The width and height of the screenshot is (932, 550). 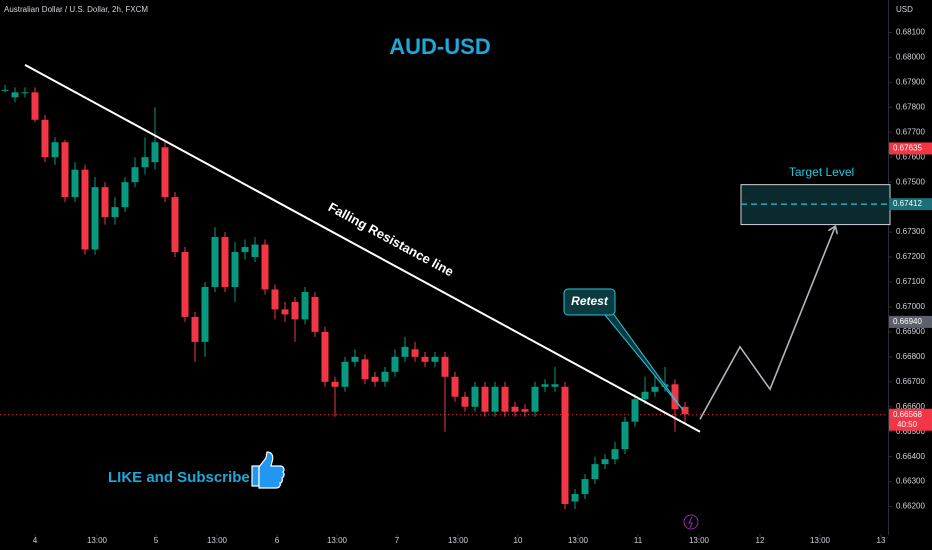 I want to click on y-tick-label: 0.66500, so click(x=910, y=431).